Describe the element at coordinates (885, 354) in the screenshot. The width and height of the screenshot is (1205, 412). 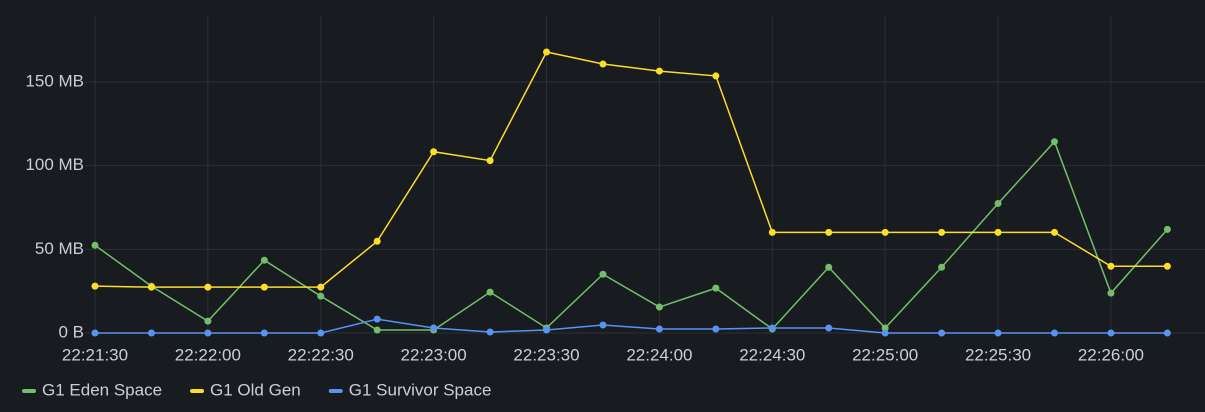
I see `x-tick-label: 22:25:00` at that location.